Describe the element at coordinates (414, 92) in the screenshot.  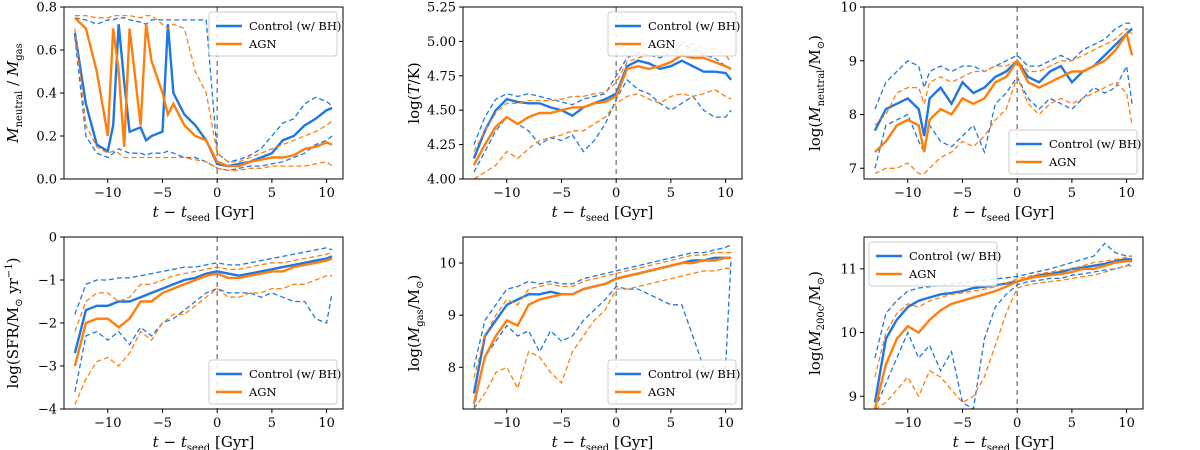
I see `y-axis-label: log(T/K)` at that location.